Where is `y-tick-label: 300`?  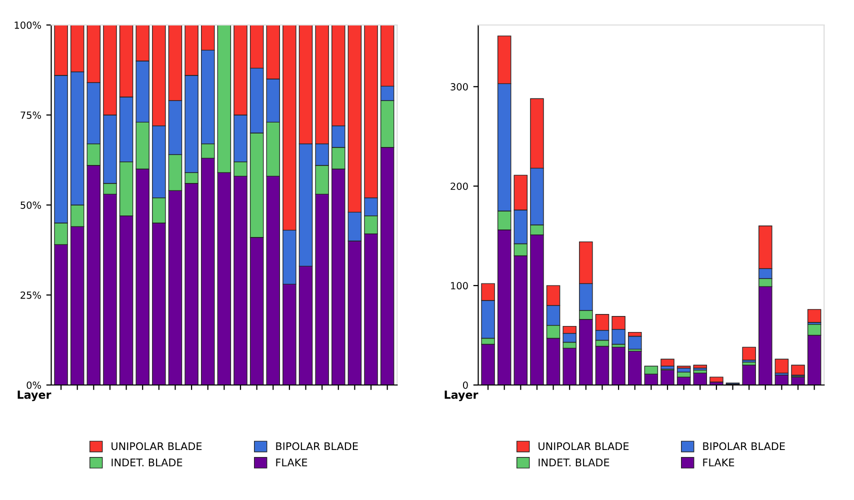
y-tick-label: 300 is located at coordinates (459, 86).